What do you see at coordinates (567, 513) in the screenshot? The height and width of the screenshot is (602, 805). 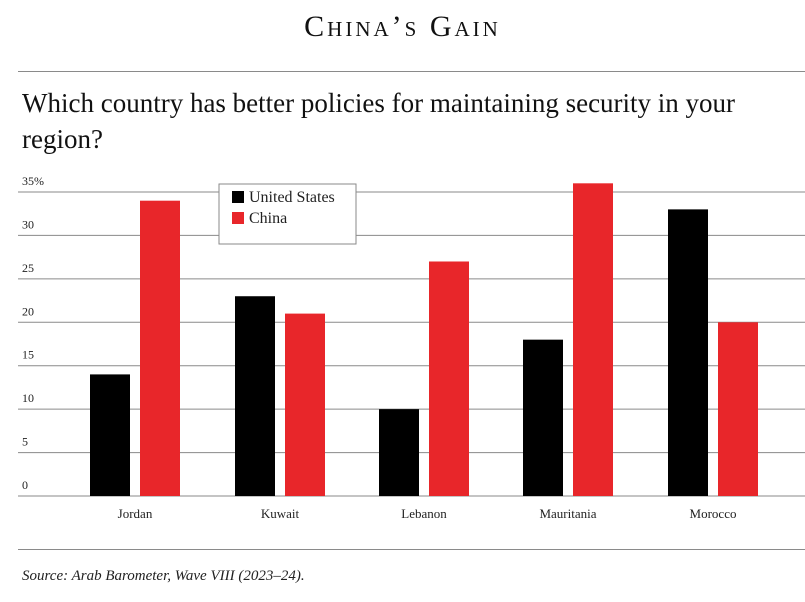 I see `x-tick-label: Mauritania` at bounding box center [567, 513].